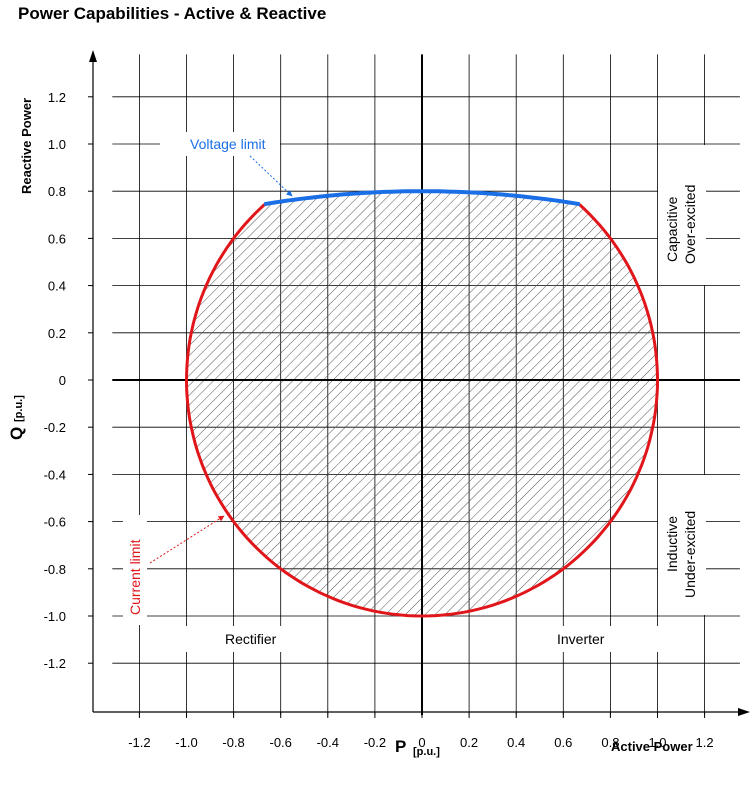 This screenshot has width=753, height=789. Describe the element at coordinates (186, 742) in the screenshot. I see `x-tick-label: -1.0` at that location.